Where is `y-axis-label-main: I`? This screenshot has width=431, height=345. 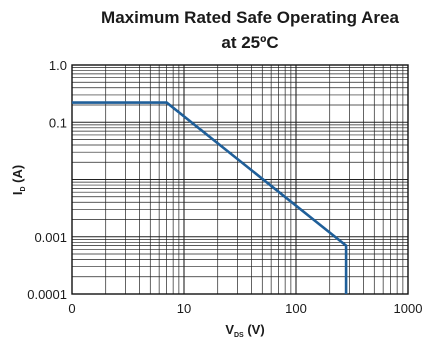 y-axis-label-main: I is located at coordinates (17, 194).